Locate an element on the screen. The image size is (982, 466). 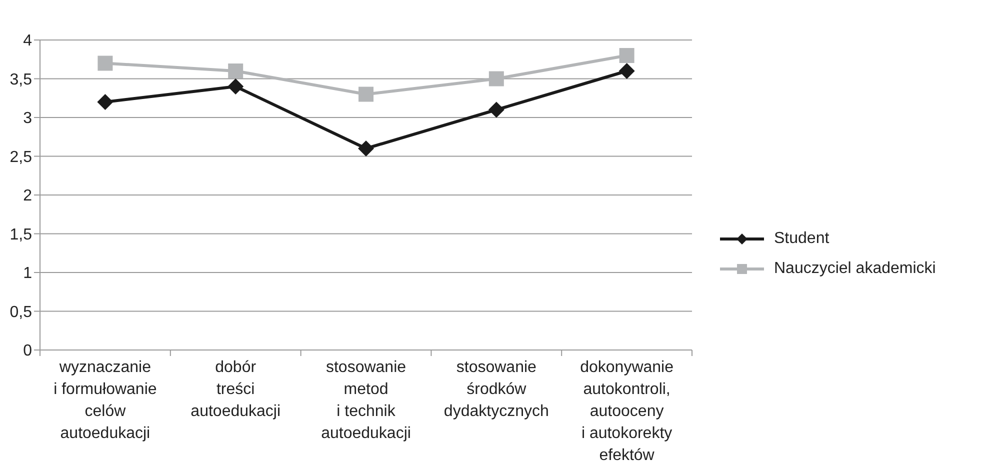
y-tick-label: 2 is located at coordinates (27, 196).